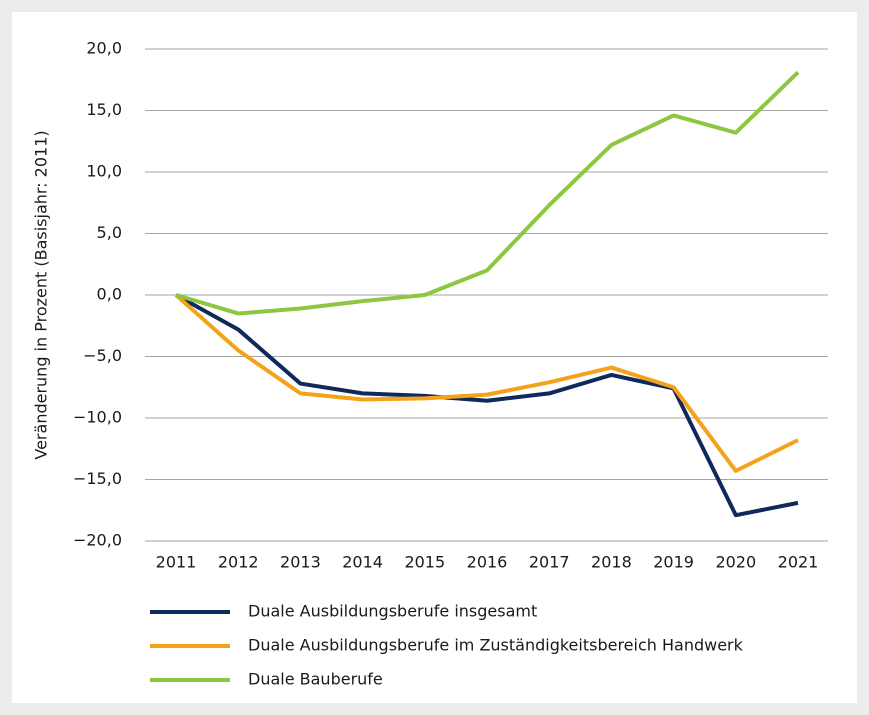  I want to click on y-tick-label: −20,0, so click(97, 540).